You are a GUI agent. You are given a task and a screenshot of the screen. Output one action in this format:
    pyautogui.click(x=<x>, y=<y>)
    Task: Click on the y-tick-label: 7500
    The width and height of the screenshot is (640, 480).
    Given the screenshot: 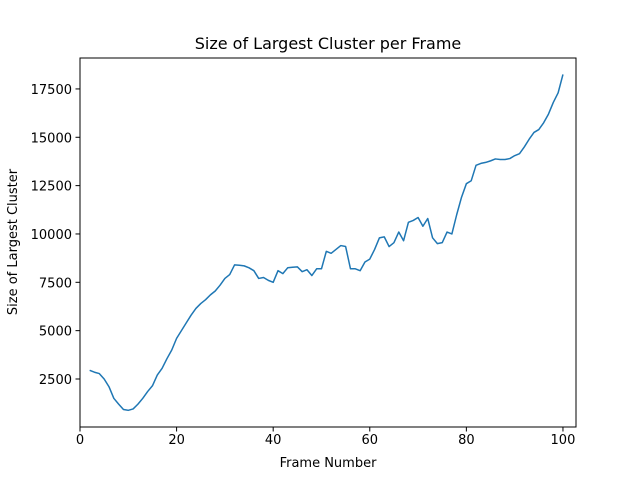 What is the action you would take?
    pyautogui.click(x=55, y=283)
    